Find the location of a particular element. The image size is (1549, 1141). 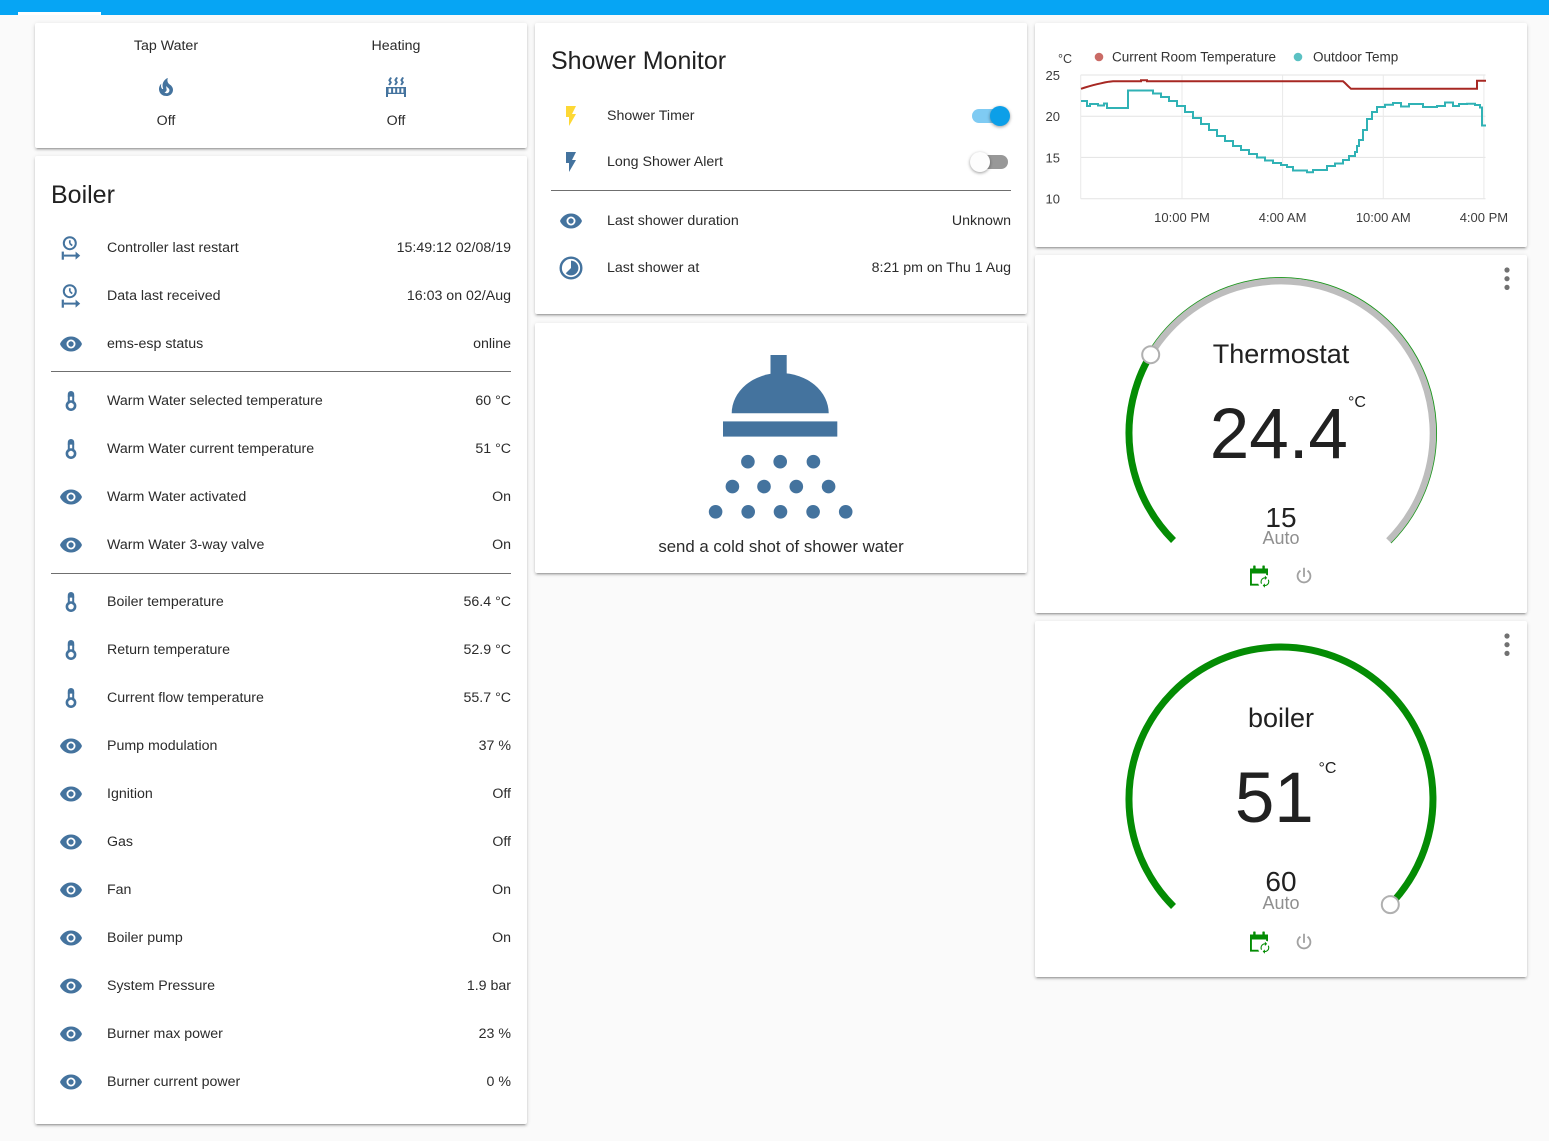

svg-text: 4:00 AM is located at coordinates (1283, 217).